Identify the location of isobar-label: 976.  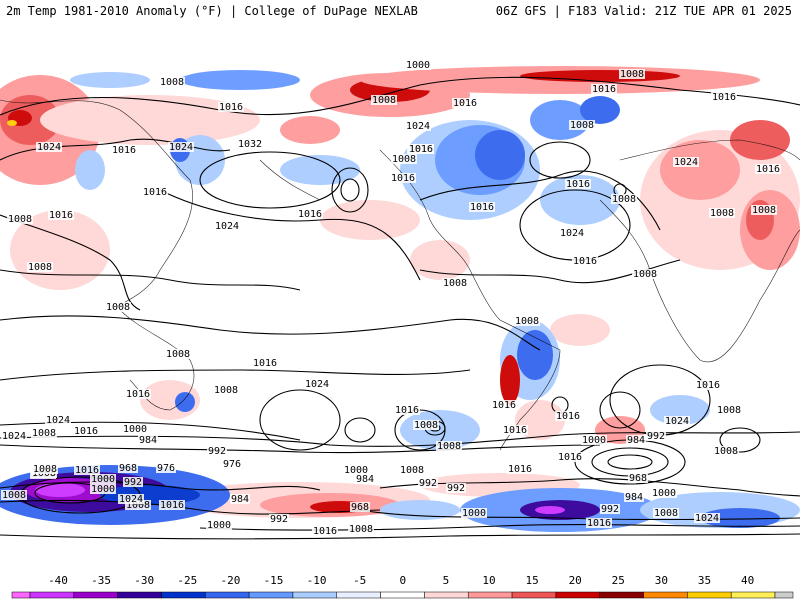
(232, 464).